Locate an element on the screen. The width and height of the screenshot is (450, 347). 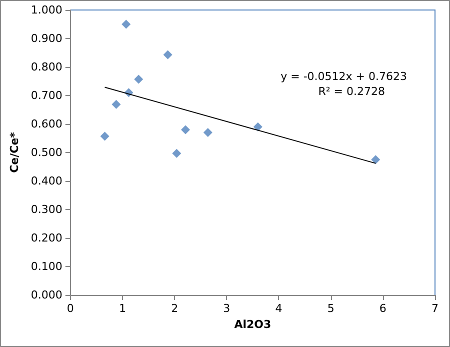
annotation: y = -0.0512x + 0.7623 is located at coordinates (344, 76).